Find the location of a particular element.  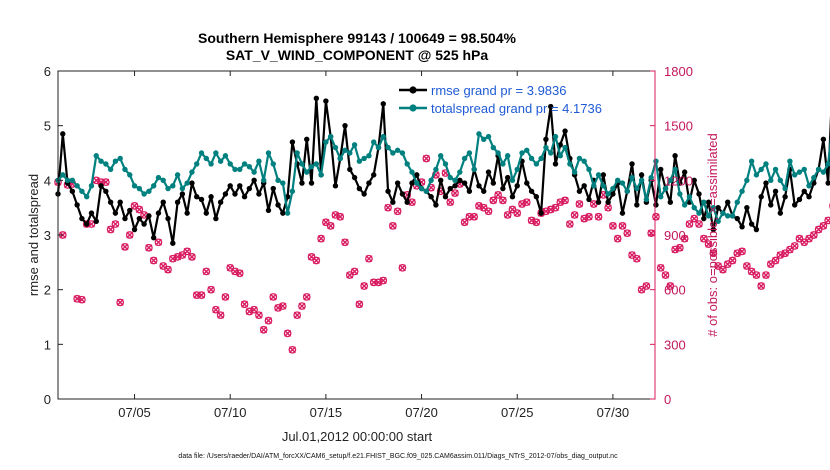

y-tick-label: 6 is located at coordinates (47, 71).